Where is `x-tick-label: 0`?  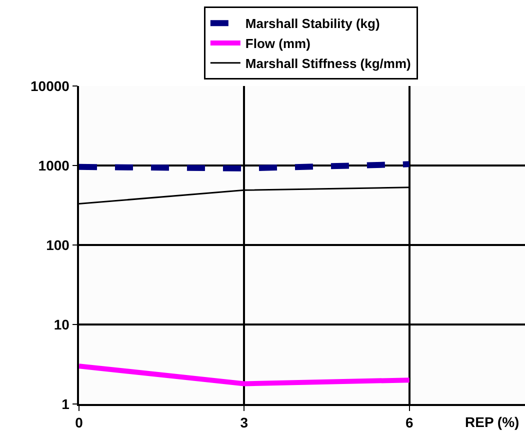
x-tick-label: 0 is located at coordinates (79, 422).